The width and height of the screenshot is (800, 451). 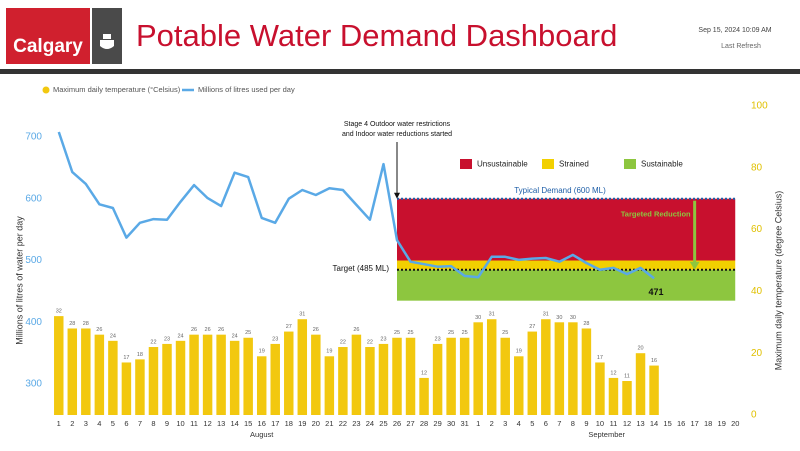 What do you see at coordinates (741, 46) in the screenshot?
I see `refresh-label: Last Refresh` at bounding box center [741, 46].